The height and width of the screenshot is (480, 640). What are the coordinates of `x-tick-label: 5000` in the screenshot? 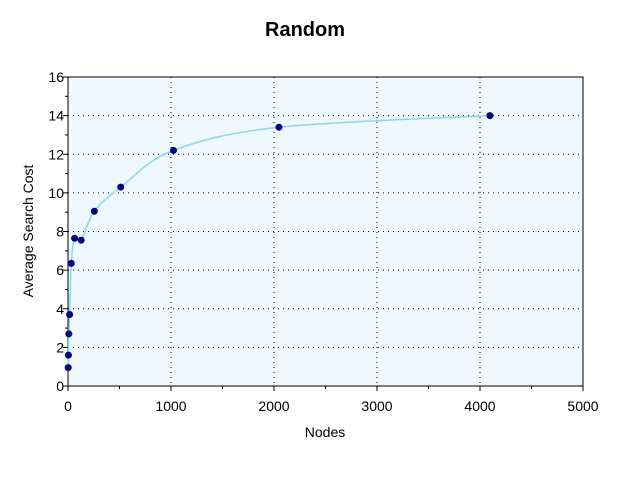 It's located at (582, 406).